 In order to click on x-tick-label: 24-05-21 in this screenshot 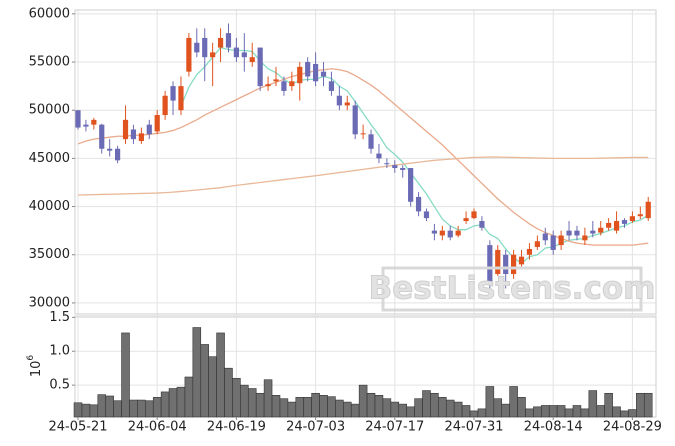, I will do `click(77, 427)`.